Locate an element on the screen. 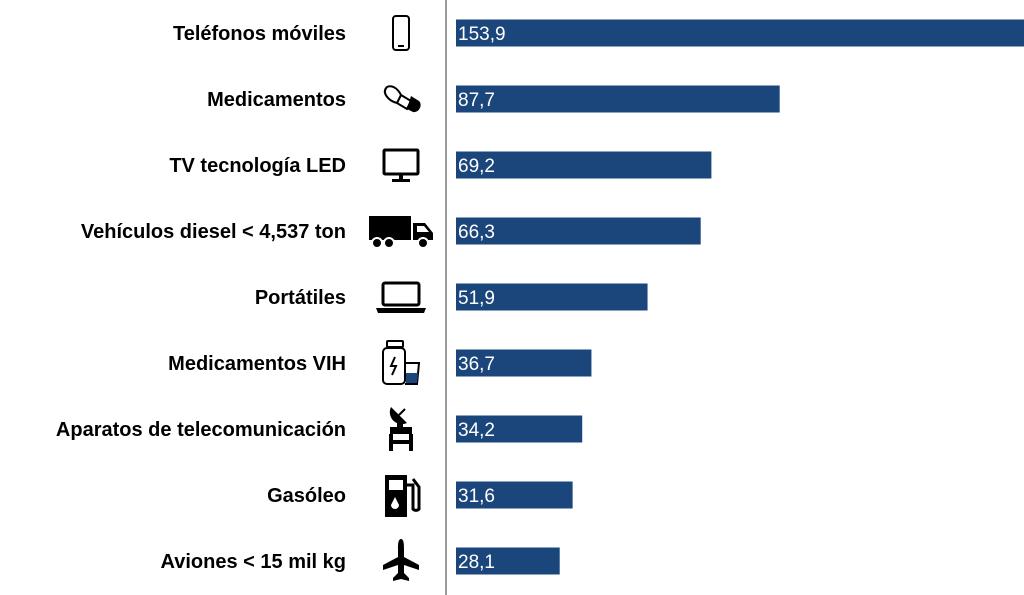  category-label: Portátiles is located at coordinates (300, 298).